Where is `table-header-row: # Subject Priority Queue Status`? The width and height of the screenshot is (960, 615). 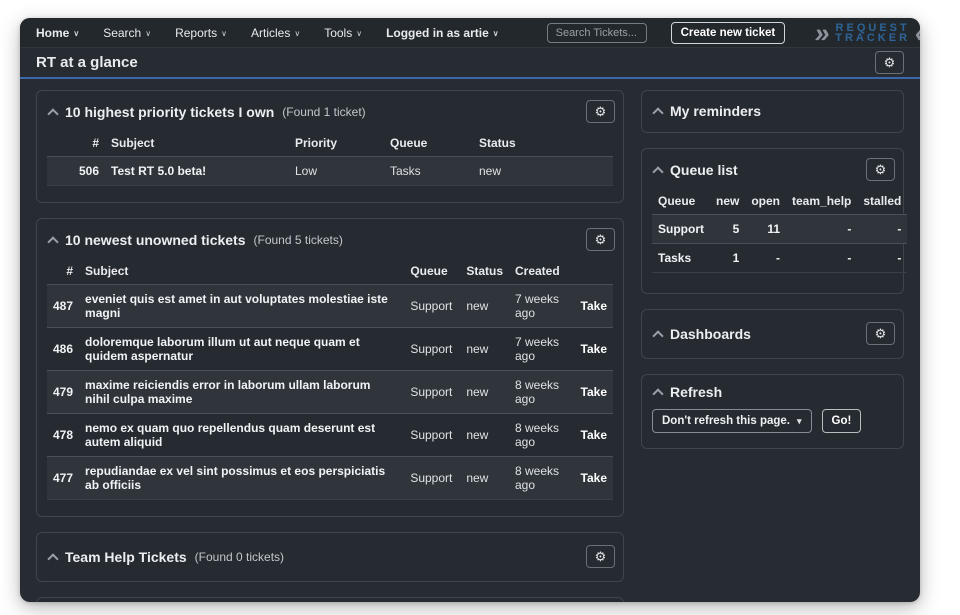 table-header-row: # Subject Priority Queue Status is located at coordinates (330, 143).